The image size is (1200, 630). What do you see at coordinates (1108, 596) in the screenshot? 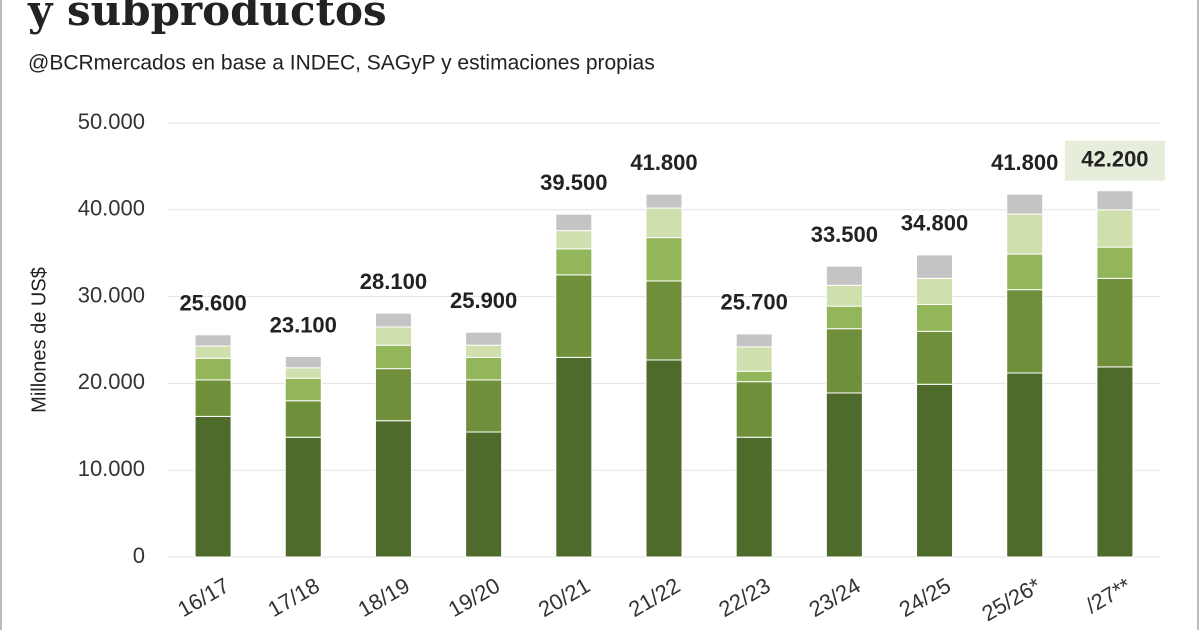
I see `x-tick-label: /27**` at bounding box center [1108, 596].